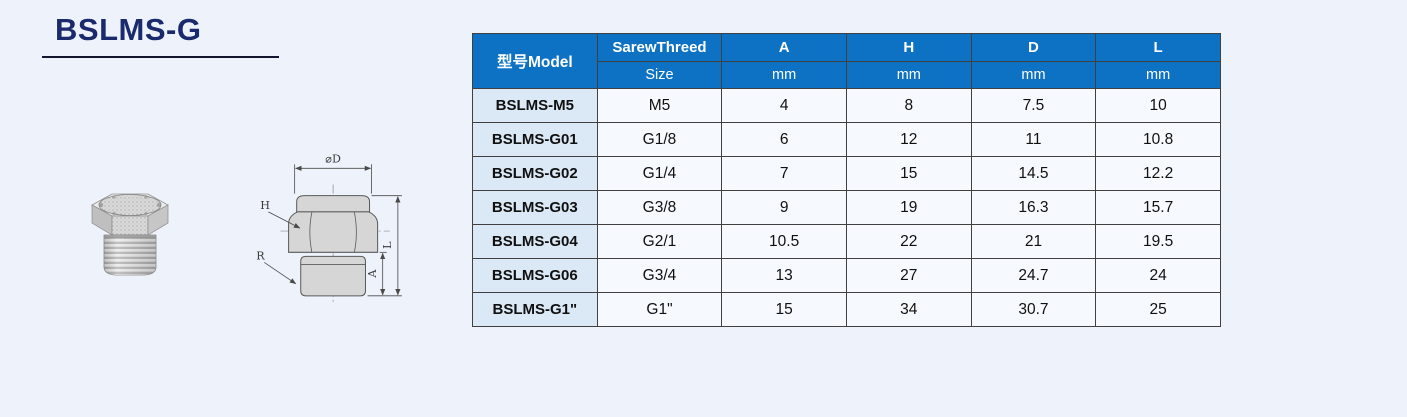 Image resolution: width=1407 pixels, height=417 pixels. Describe the element at coordinates (908, 241) in the screenshot. I see `h-cell: 22` at that location.